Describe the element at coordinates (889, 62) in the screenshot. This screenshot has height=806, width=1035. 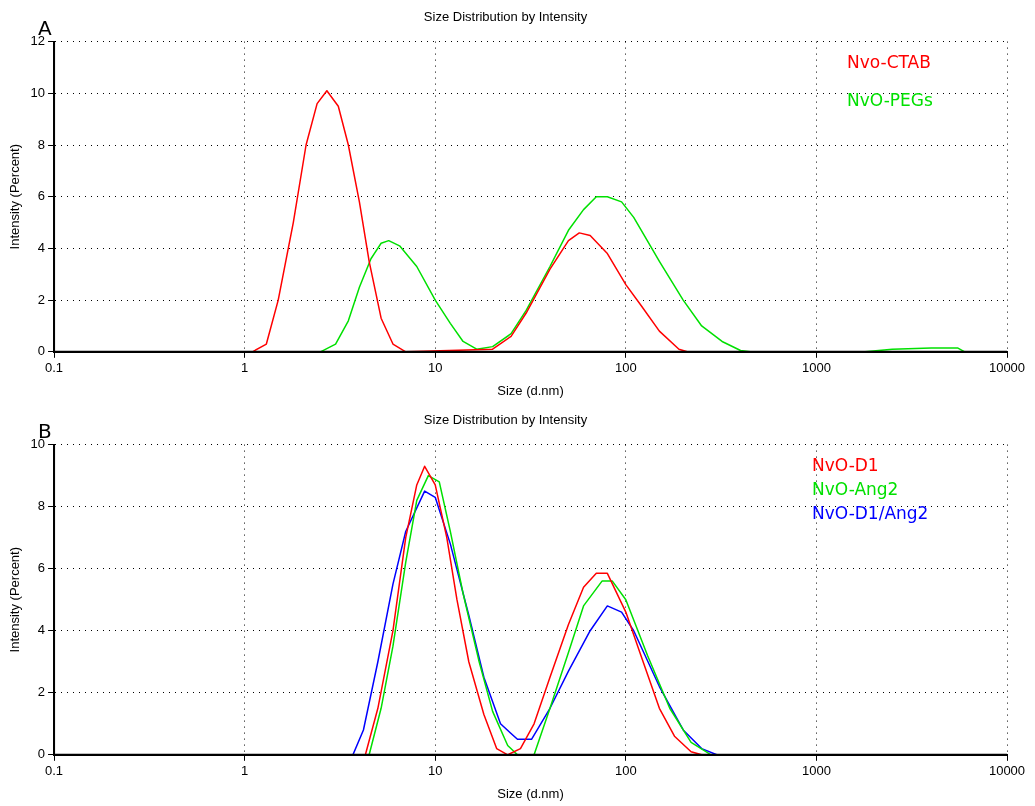
I see `text: Nvo-CTAB` at that location.